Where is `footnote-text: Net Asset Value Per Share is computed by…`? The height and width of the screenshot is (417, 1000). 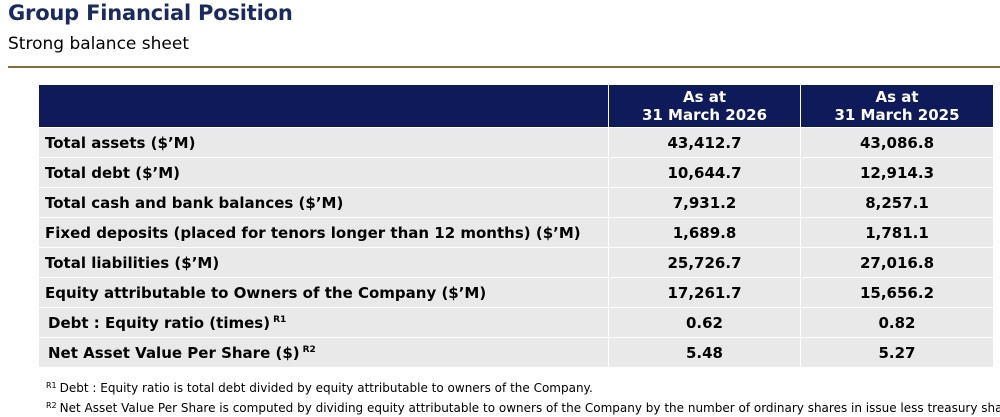 footnote-text: Net Asset Value Per Share is computed by… is located at coordinates (529, 408).